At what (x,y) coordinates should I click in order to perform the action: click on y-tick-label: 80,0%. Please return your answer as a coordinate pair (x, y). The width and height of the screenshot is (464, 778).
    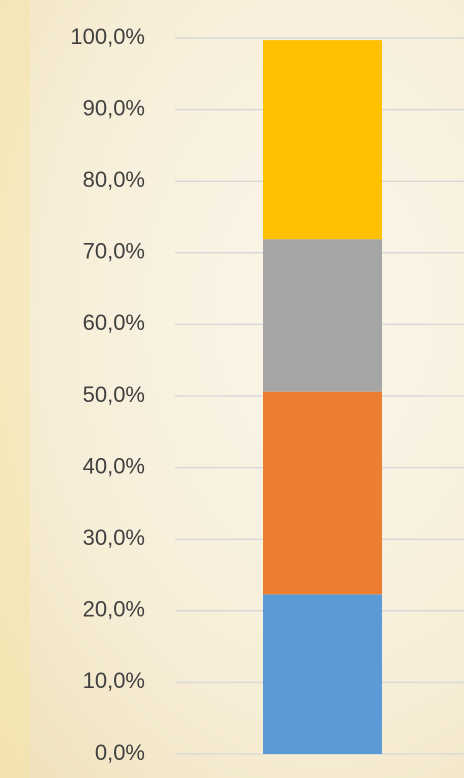
    Looking at the image, I should click on (114, 179).